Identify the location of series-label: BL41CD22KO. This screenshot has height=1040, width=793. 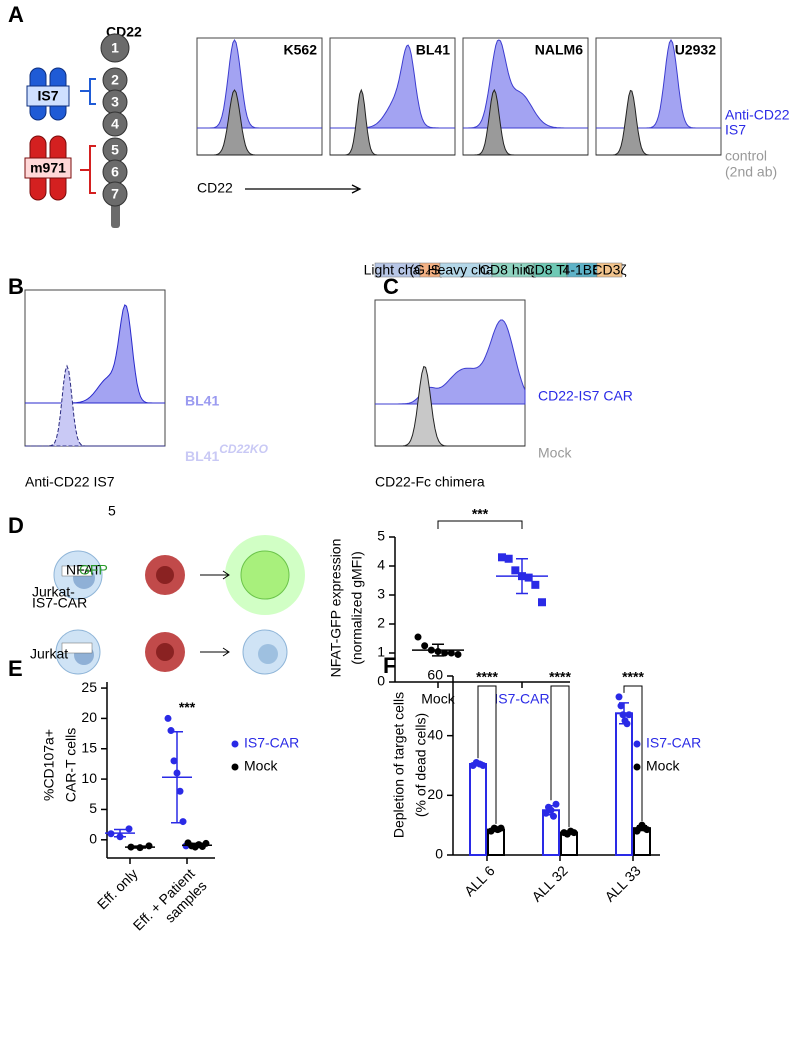
(227, 453).